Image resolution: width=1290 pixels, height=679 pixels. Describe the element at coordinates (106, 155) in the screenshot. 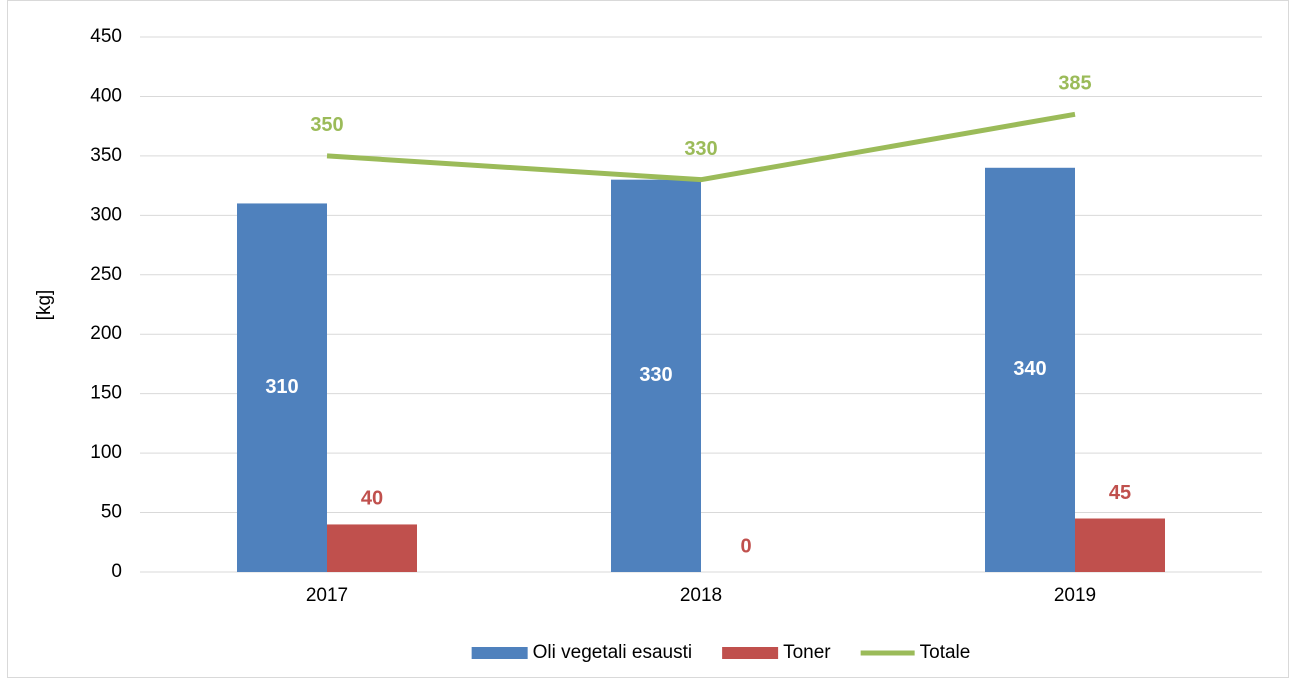

I see `y-tick-label: 350` at that location.